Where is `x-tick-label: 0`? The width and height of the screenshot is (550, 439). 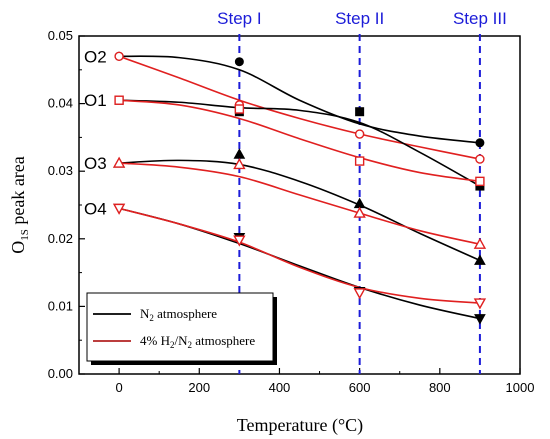
x-tick-label: 0 is located at coordinates (118, 387).